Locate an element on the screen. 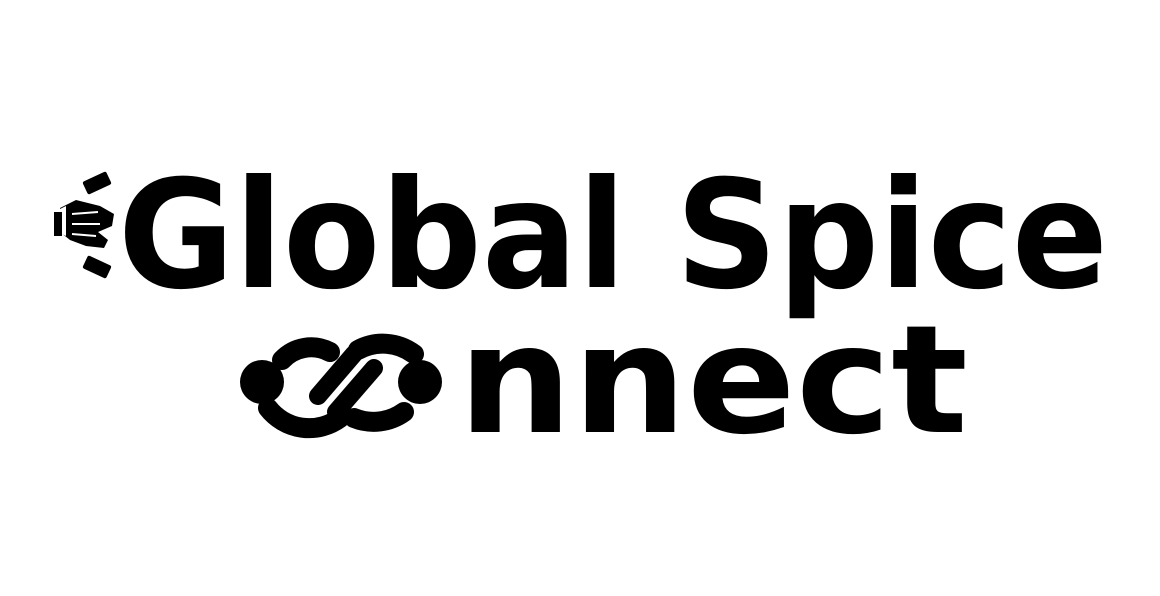 This screenshot has height=596, width=1160. infinity-link-icon is located at coordinates (341, 386).